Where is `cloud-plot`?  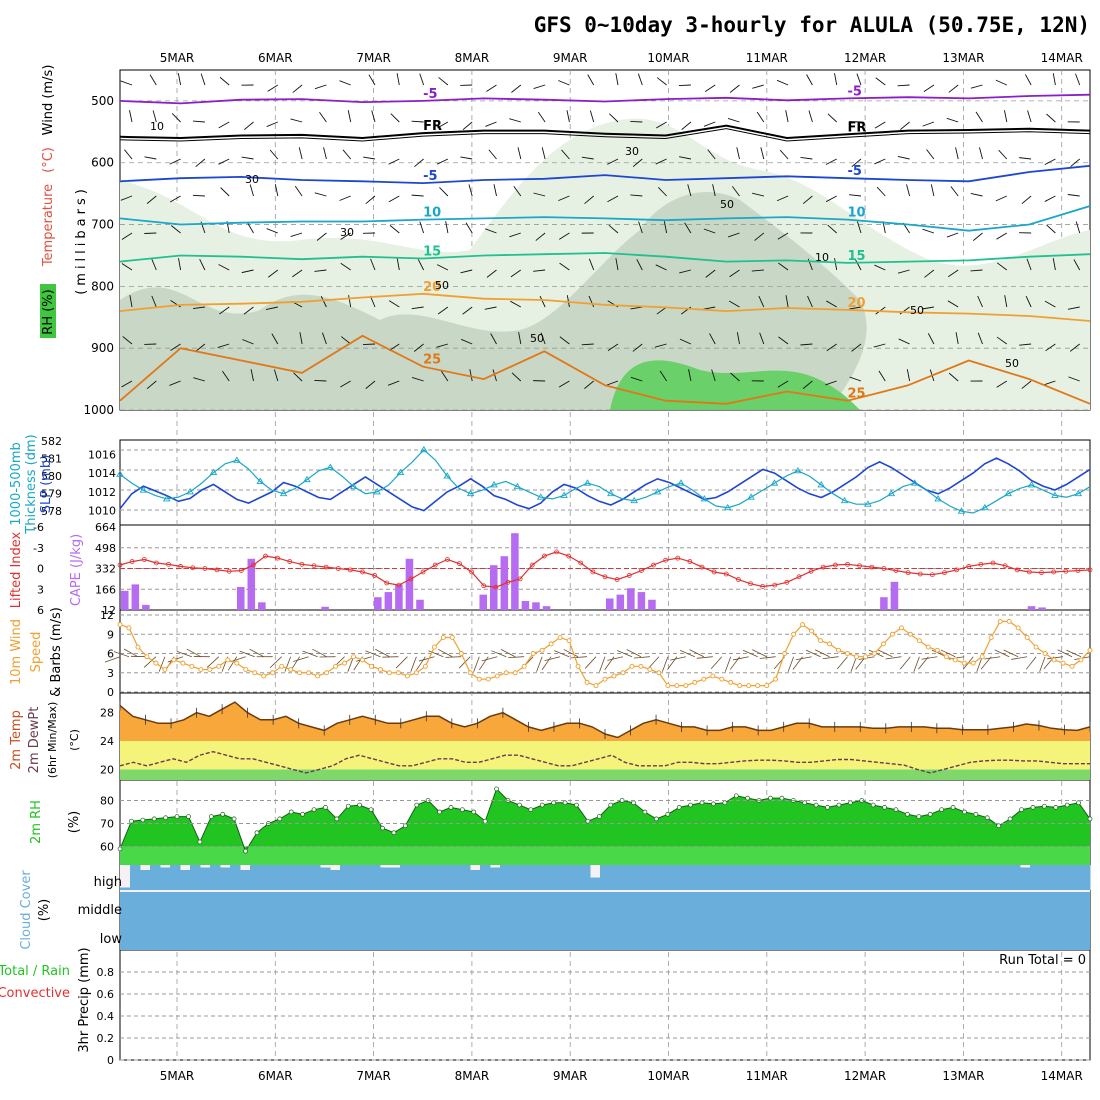
cloud-plot is located at coordinates (605, 907).